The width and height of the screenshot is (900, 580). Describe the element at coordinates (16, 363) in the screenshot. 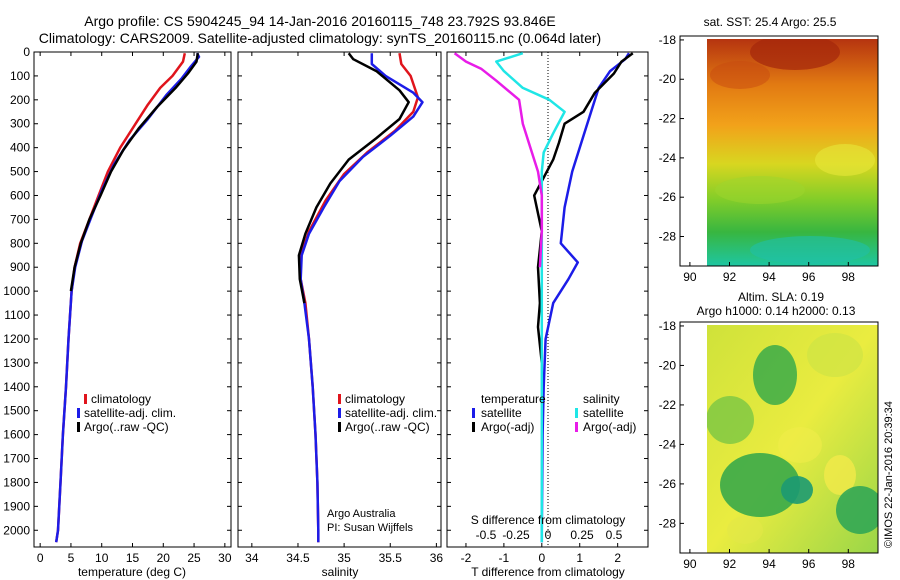

I see `depth-tick-label: 1300` at that location.